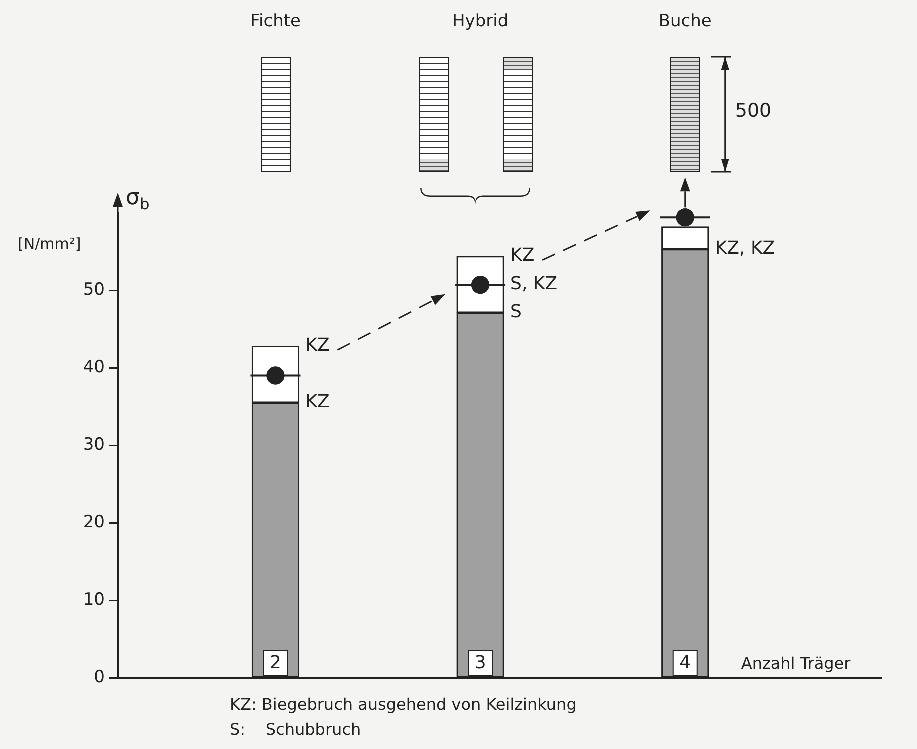 This screenshot has width=917, height=749. I want to click on annotation: S, KZ, so click(534, 284).